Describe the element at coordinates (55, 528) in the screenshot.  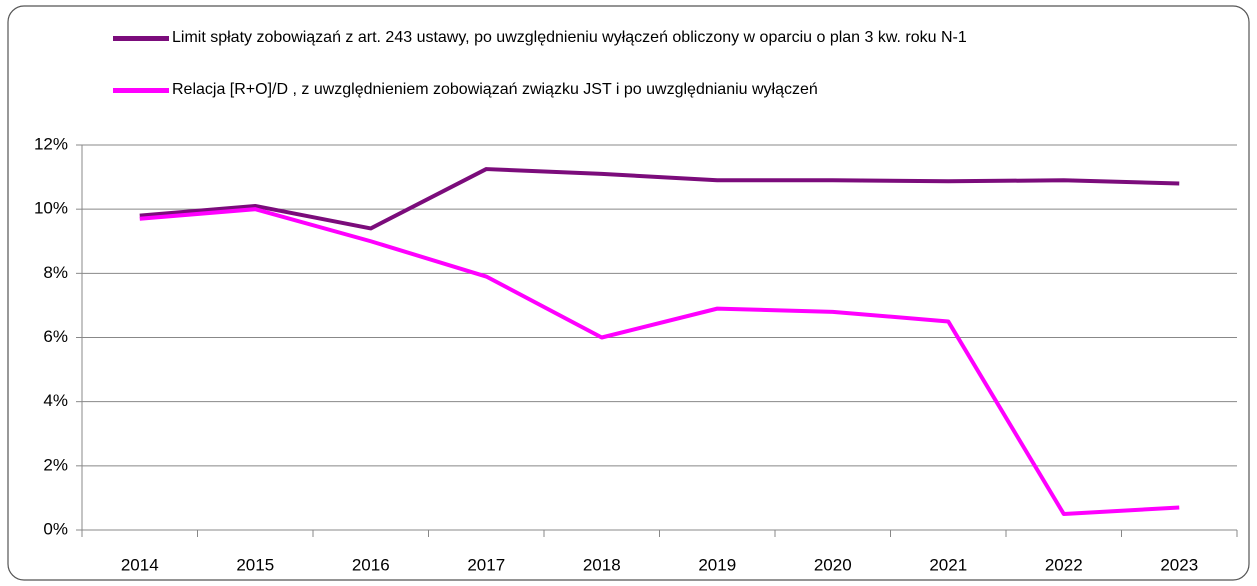
I see `y-tick-label: 0%` at that location.